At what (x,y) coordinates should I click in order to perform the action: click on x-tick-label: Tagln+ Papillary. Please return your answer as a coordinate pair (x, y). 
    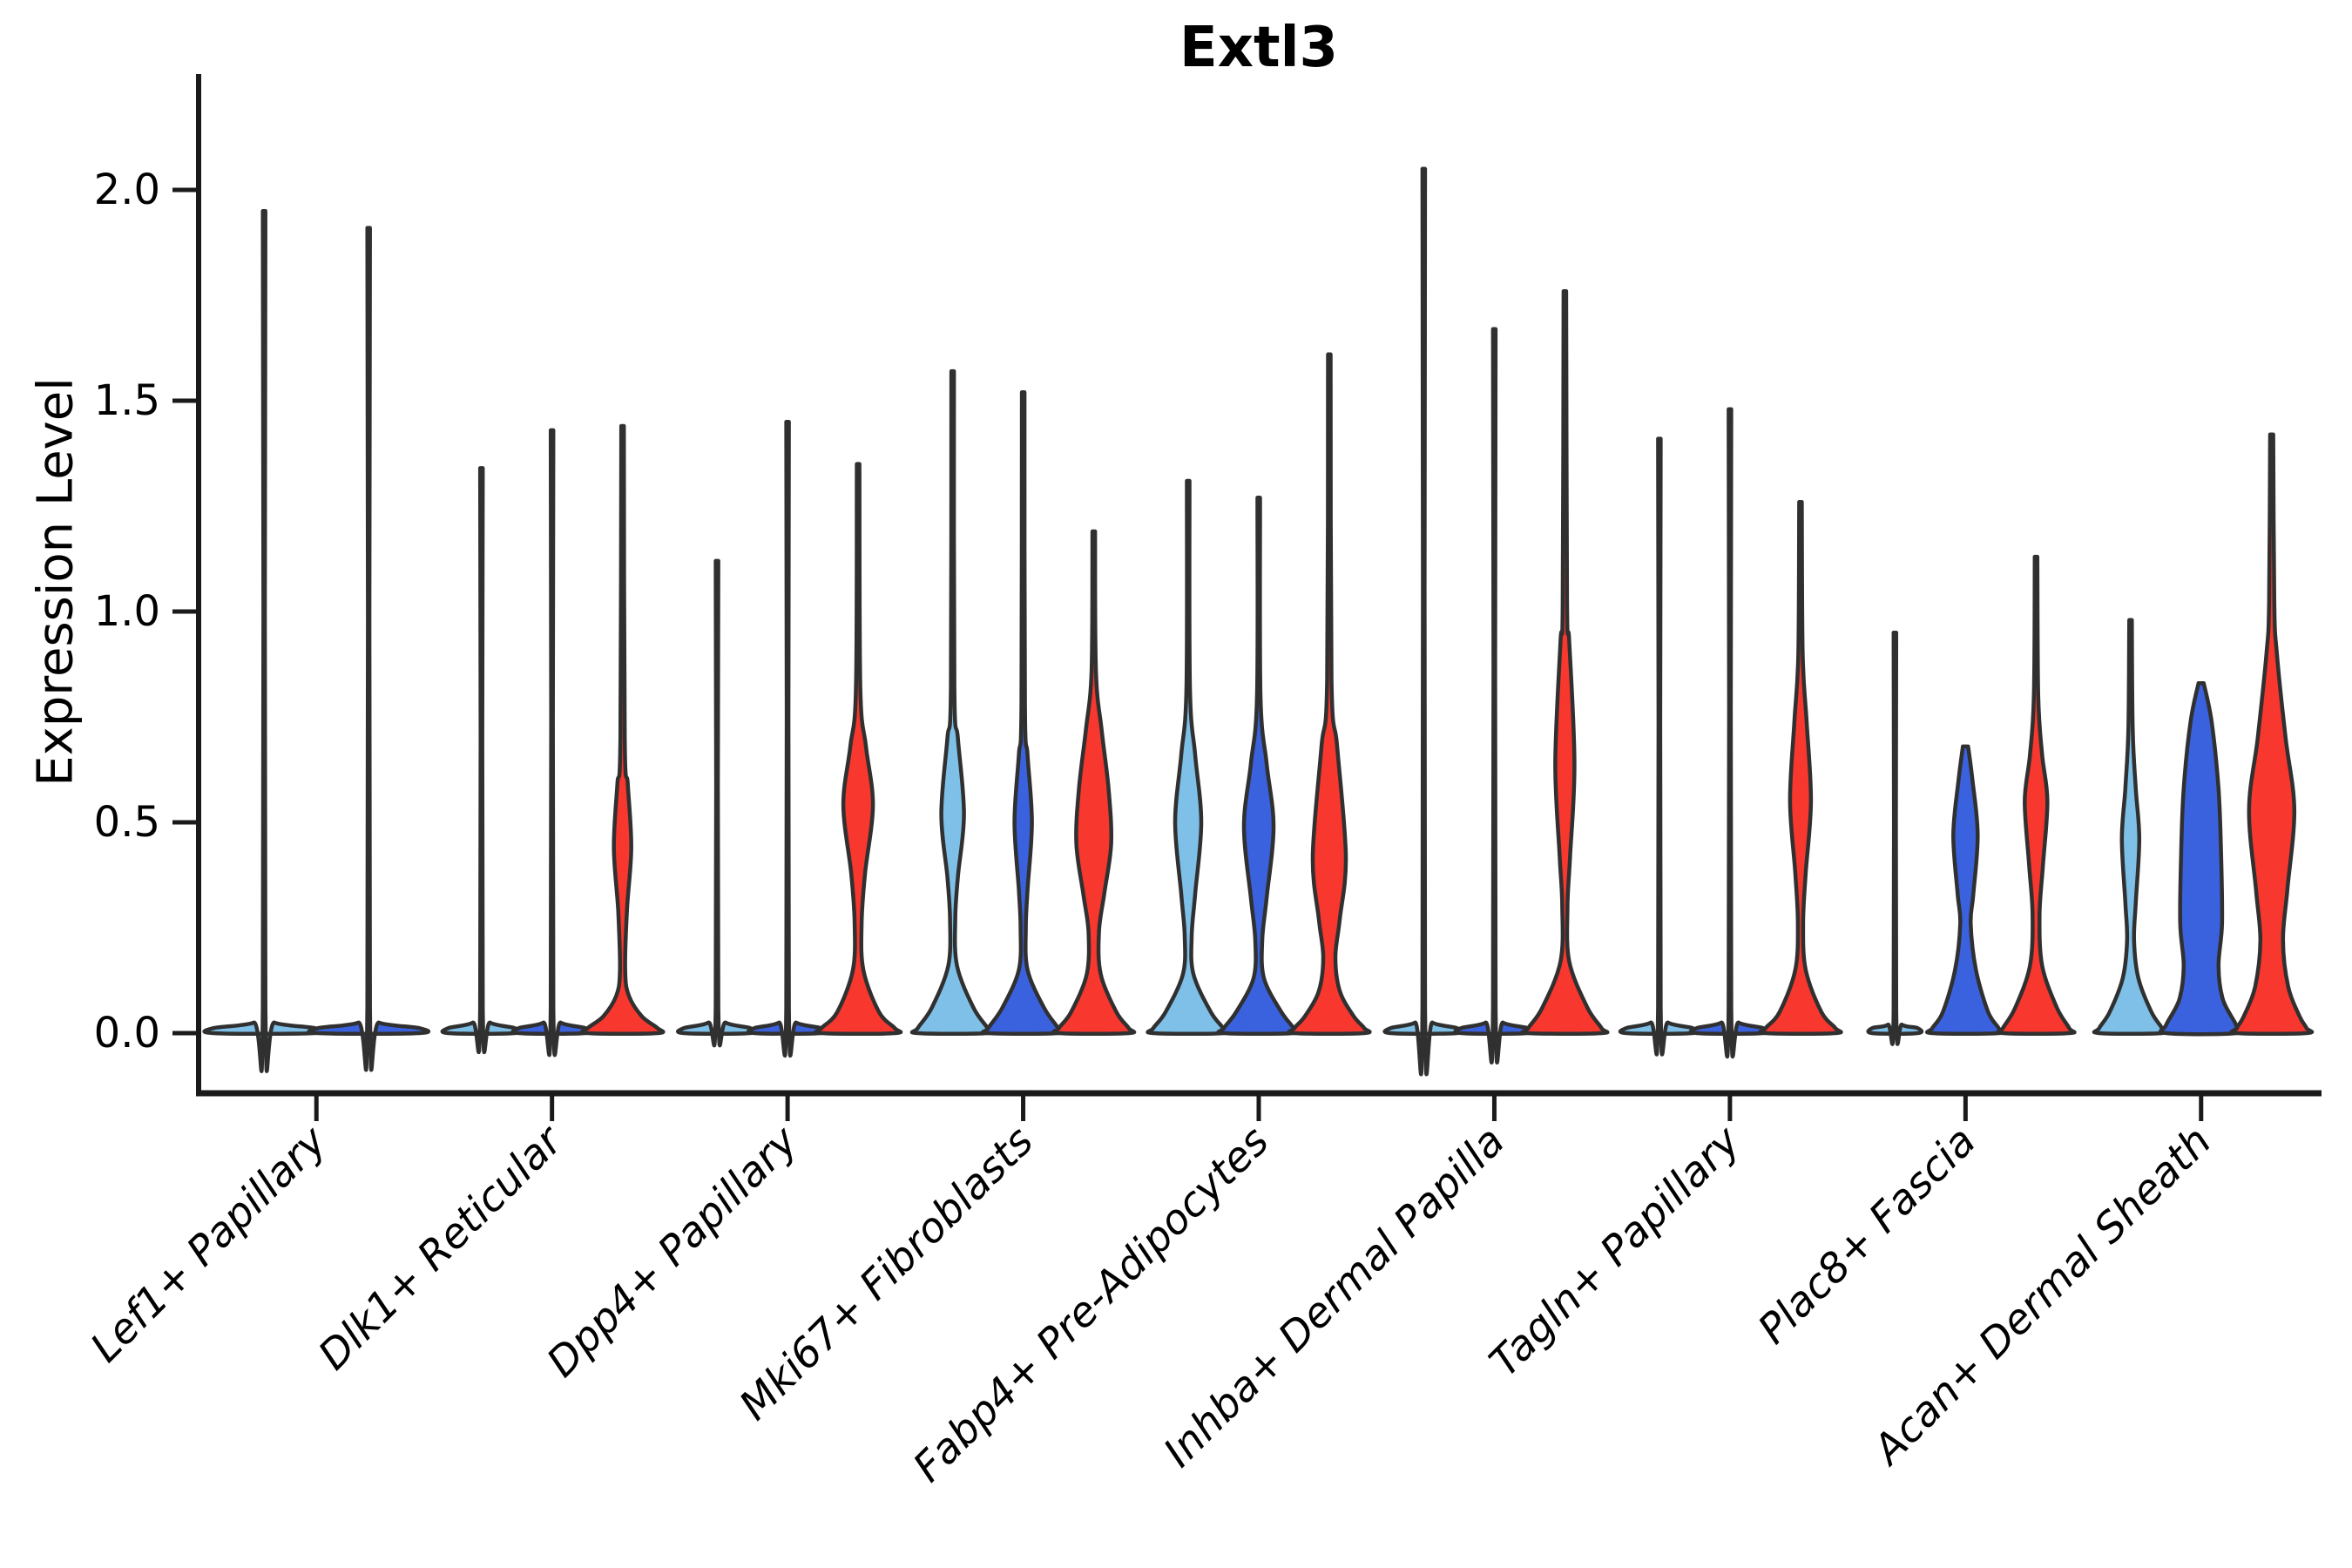
    Looking at the image, I should click on (1616, 1252).